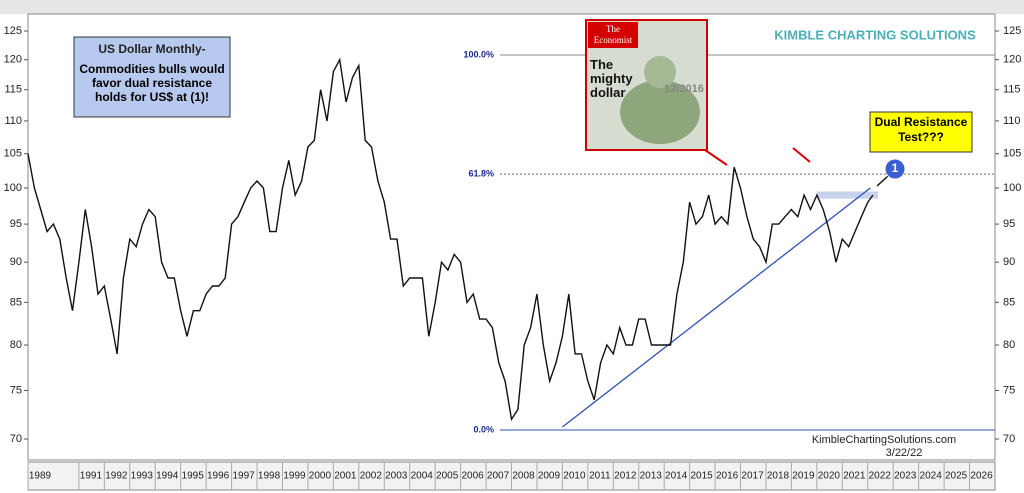  I want to click on callout-box, so click(921, 132).